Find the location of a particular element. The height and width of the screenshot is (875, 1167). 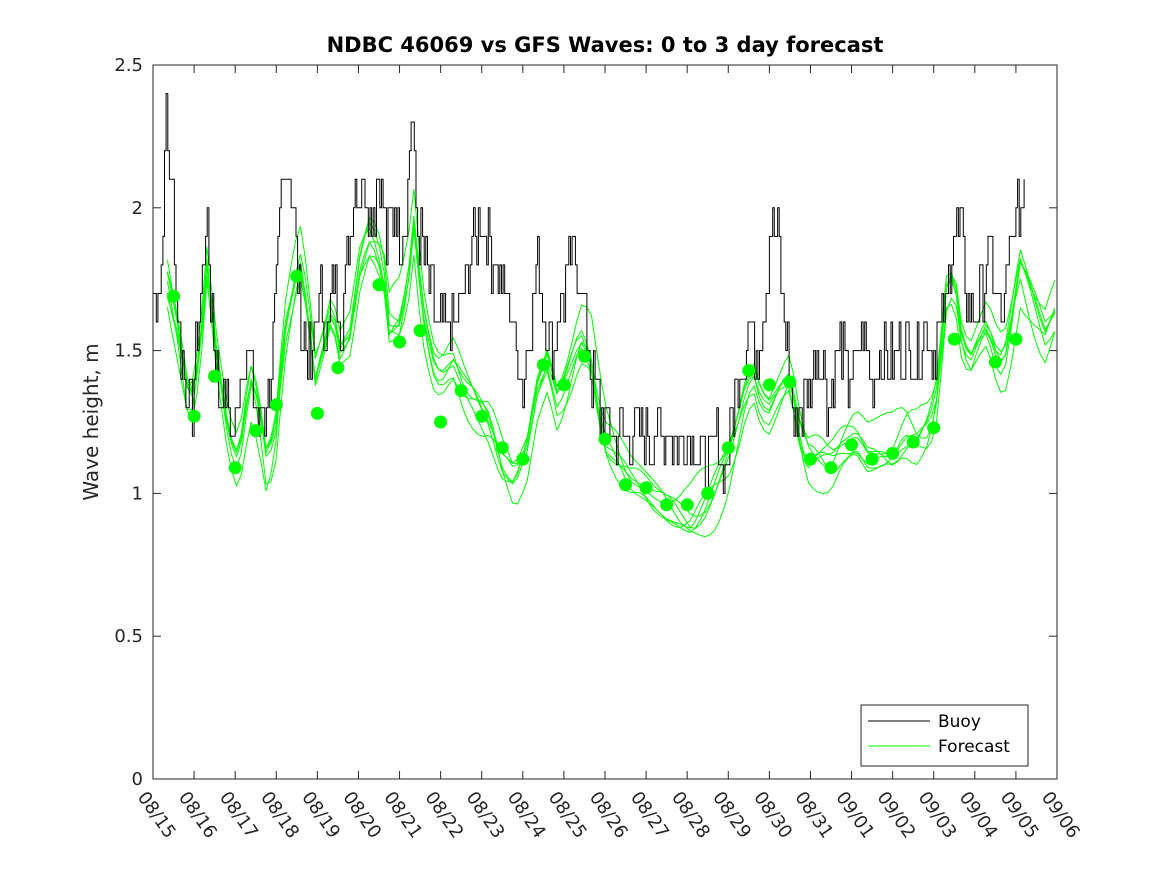

y-tick-label: 0.5 is located at coordinates (128, 636).